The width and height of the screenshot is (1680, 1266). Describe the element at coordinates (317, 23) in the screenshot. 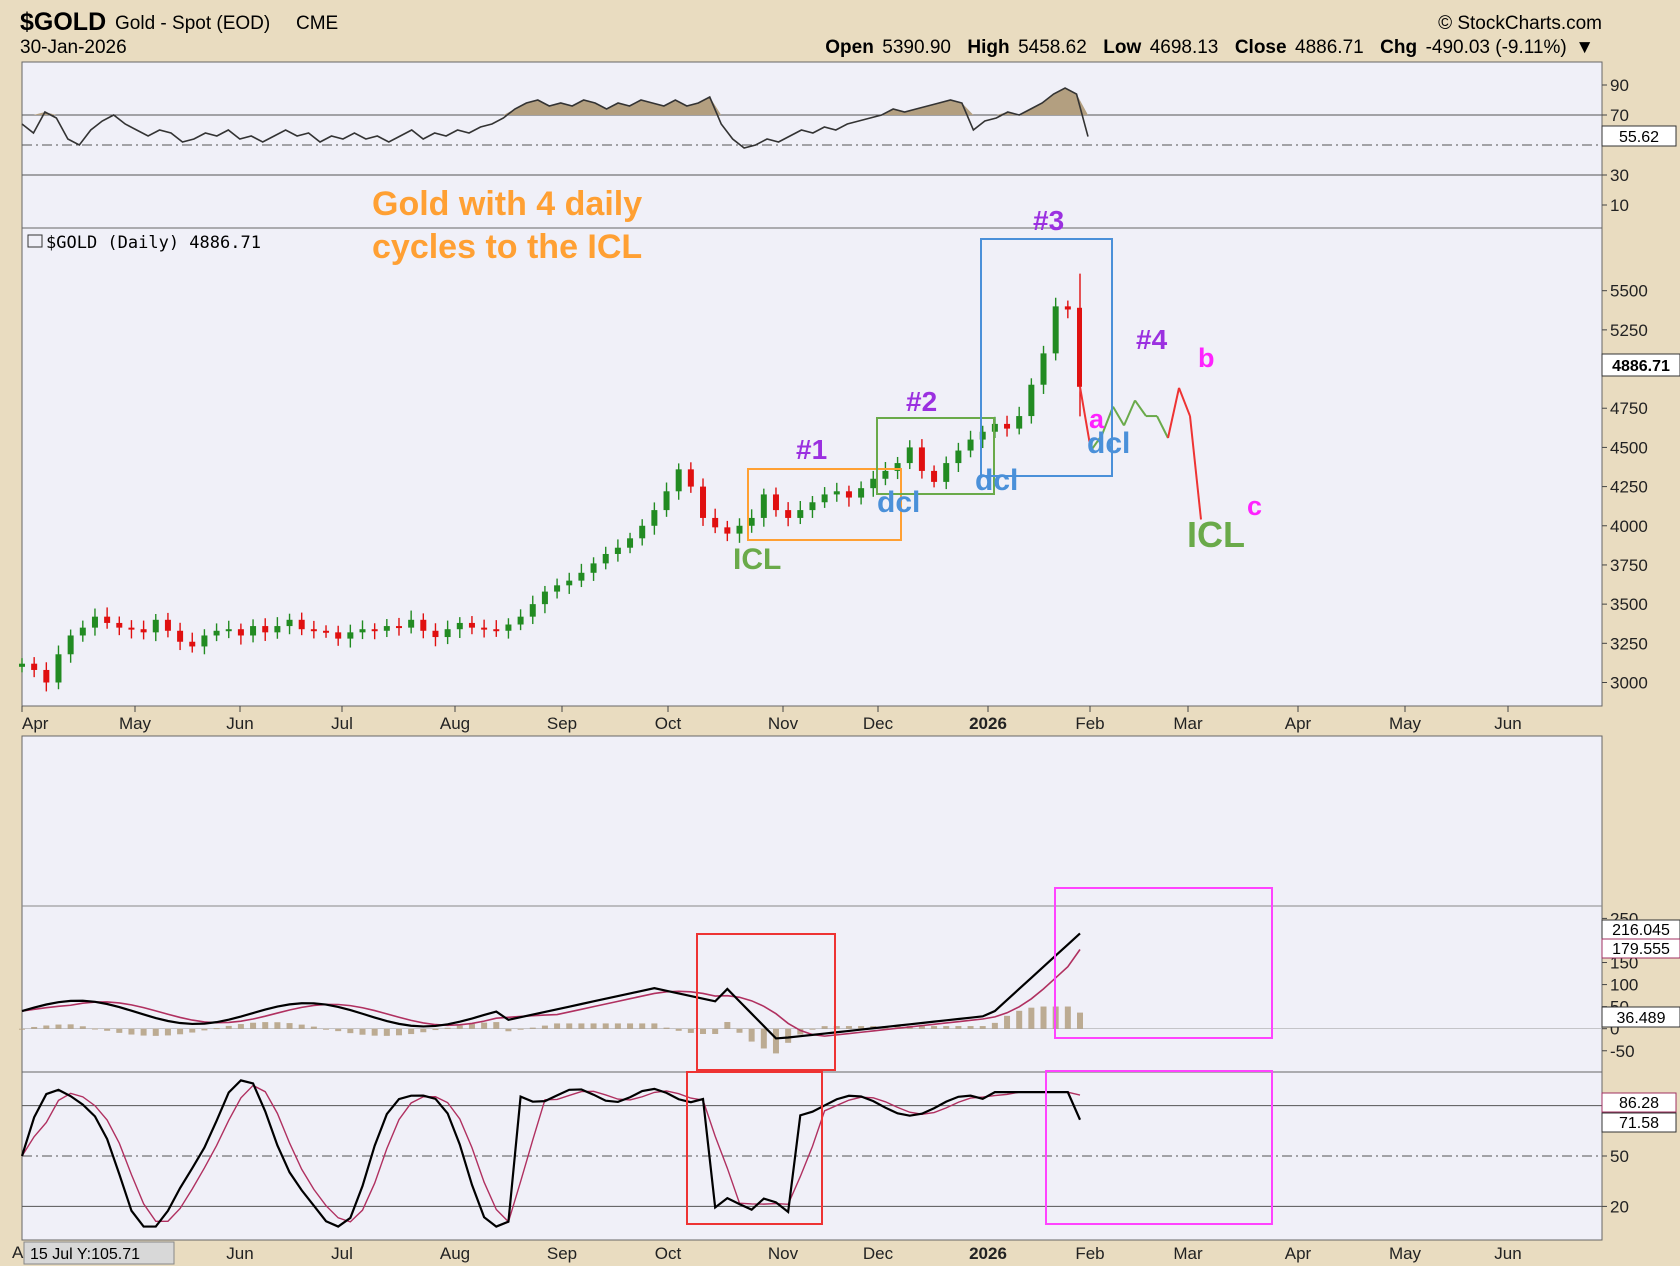

I see `exchange-label: CME` at that location.